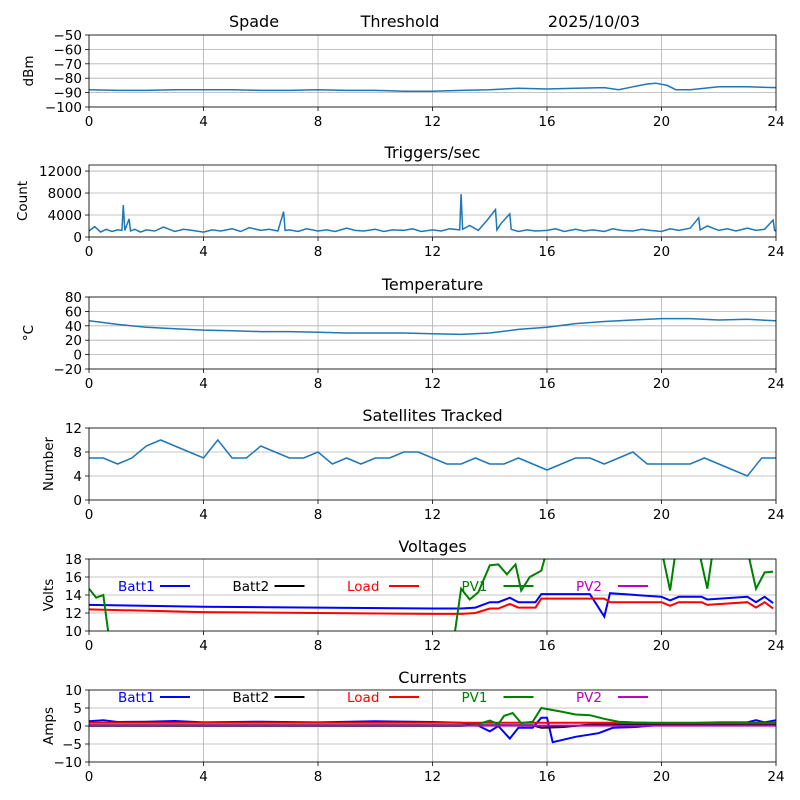 The height and width of the screenshot is (800, 800). What do you see at coordinates (432, 457) in the screenshot?
I see `satellites-series-satellites` at bounding box center [432, 457].